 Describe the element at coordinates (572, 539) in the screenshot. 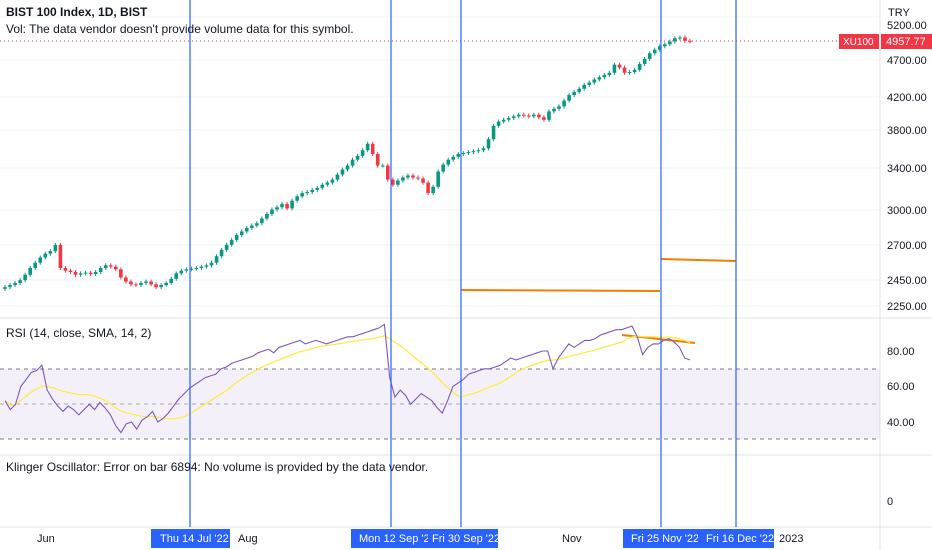

I see `month-label: Nov` at that location.